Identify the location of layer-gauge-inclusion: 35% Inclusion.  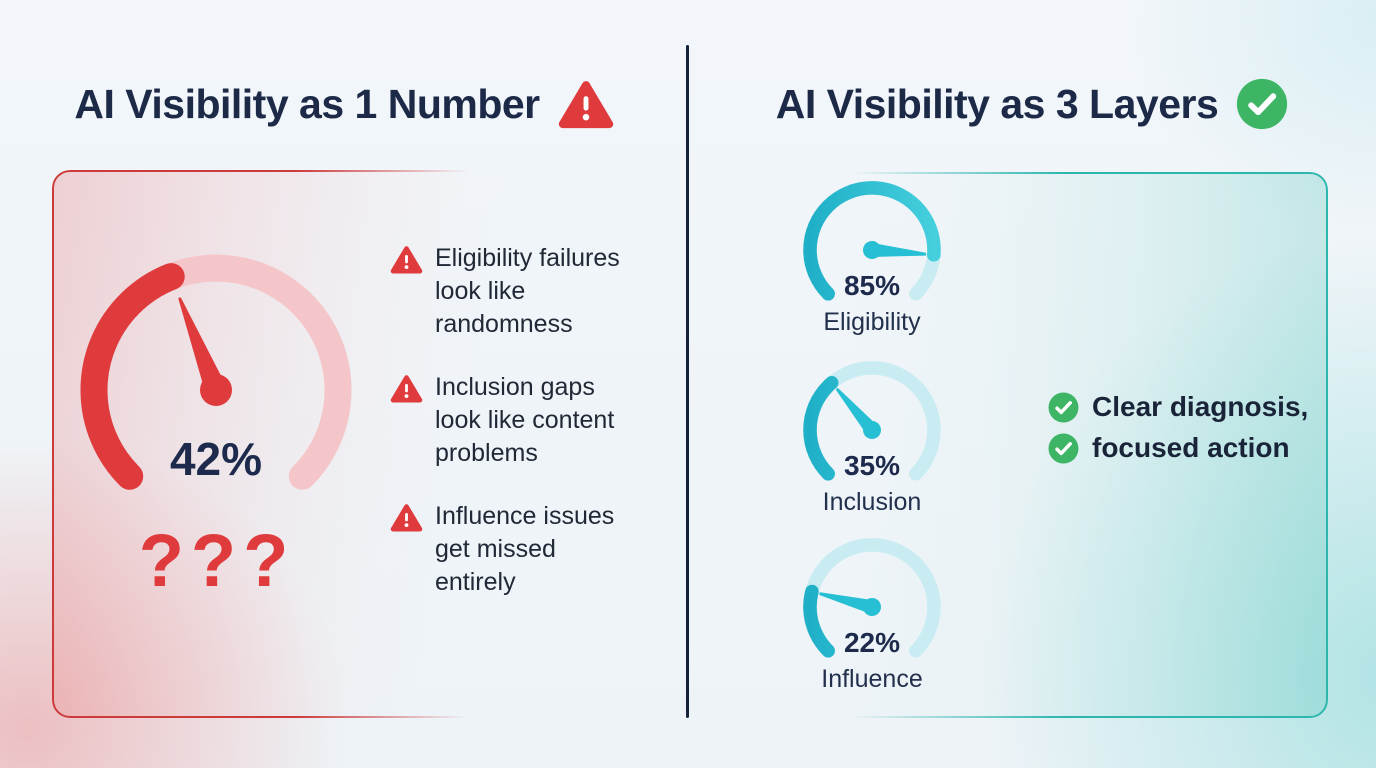
(872, 449).